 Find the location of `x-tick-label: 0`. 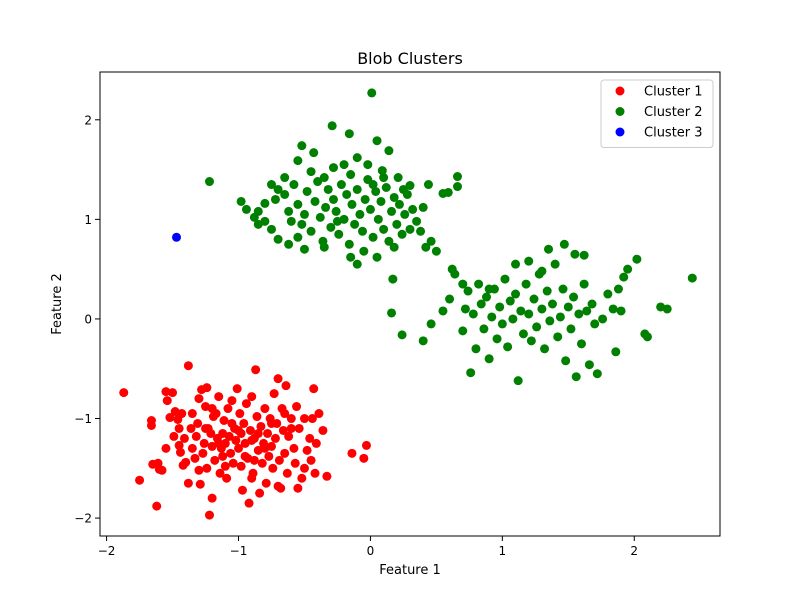

x-tick-label: 0 is located at coordinates (371, 551).